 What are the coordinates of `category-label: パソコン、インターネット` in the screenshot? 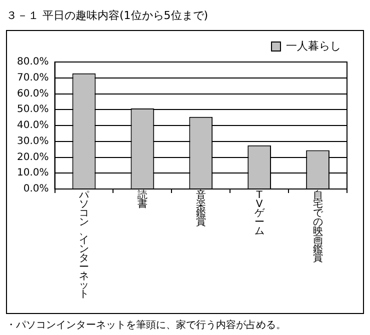 It's located at (83, 245).